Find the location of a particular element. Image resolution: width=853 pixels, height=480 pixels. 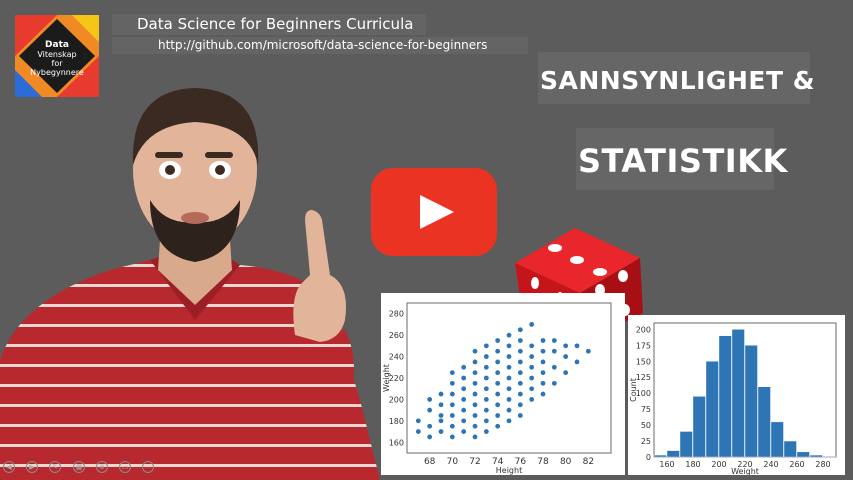

histogram-y-tick: 150 is located at coordinates (643, 361).